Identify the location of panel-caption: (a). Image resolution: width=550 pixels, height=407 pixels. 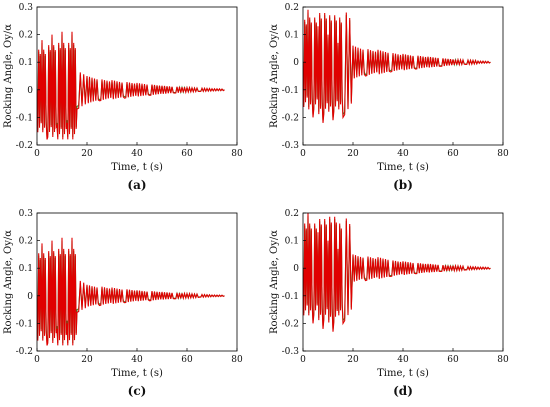
(136, 185).